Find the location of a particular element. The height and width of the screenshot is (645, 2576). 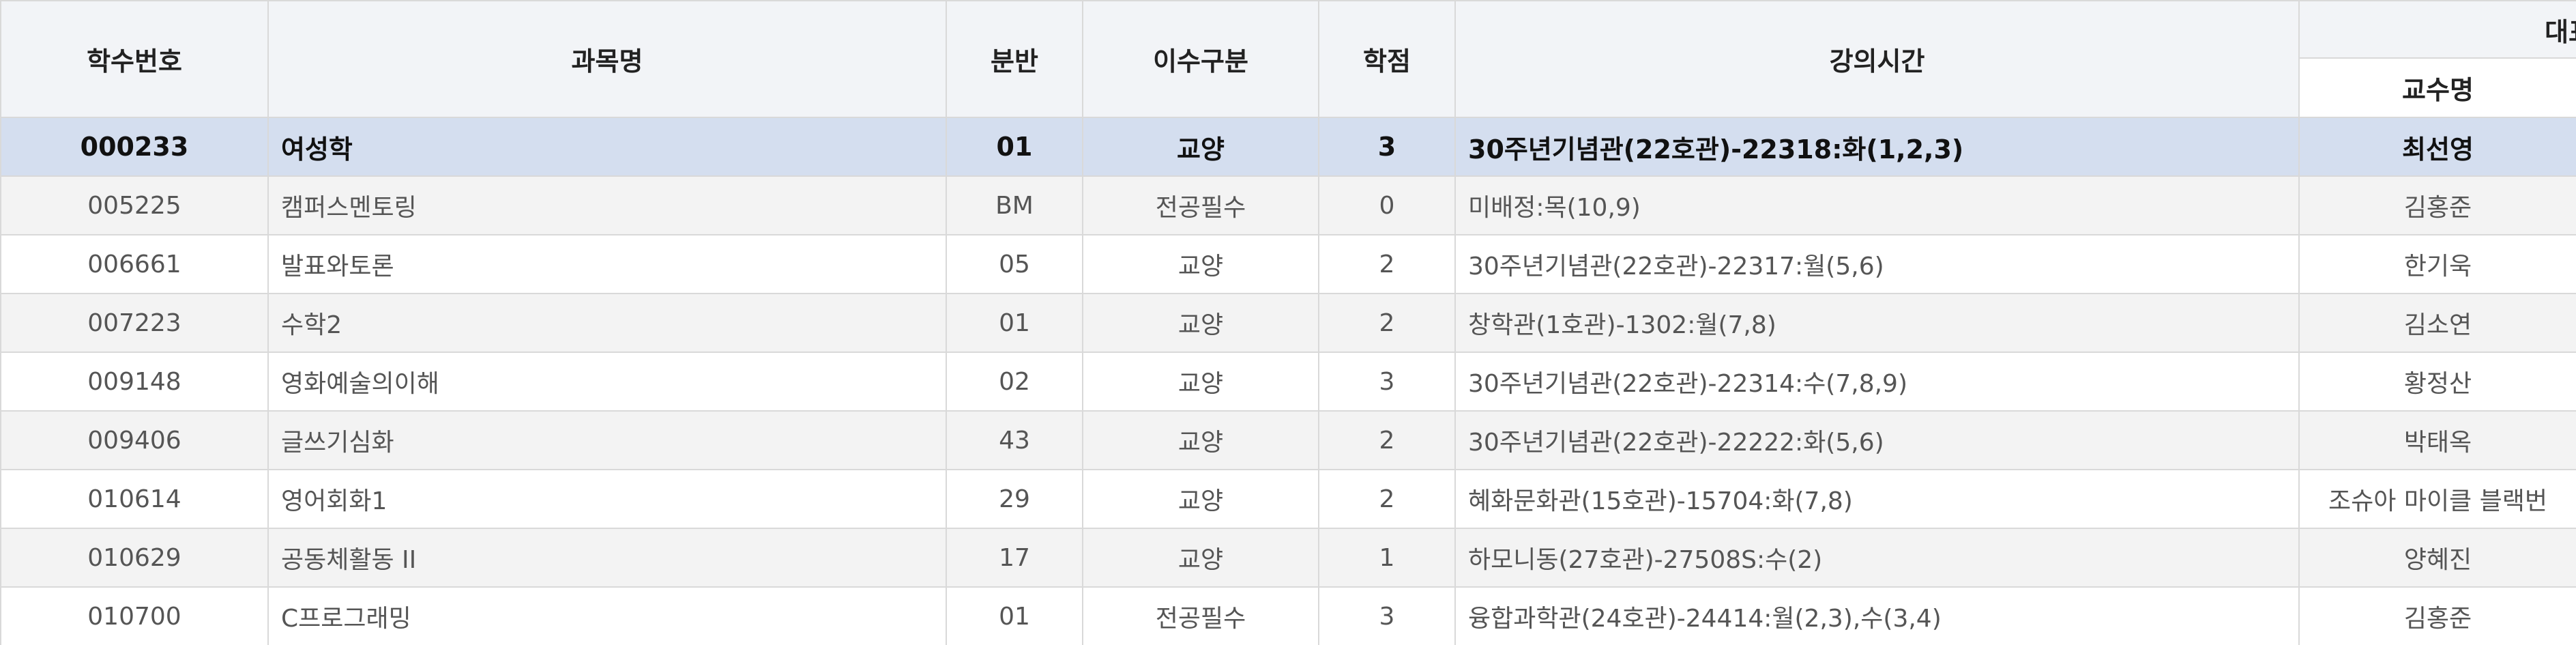

cell-professor: 황정산 is located at coordinates (2437, 382).